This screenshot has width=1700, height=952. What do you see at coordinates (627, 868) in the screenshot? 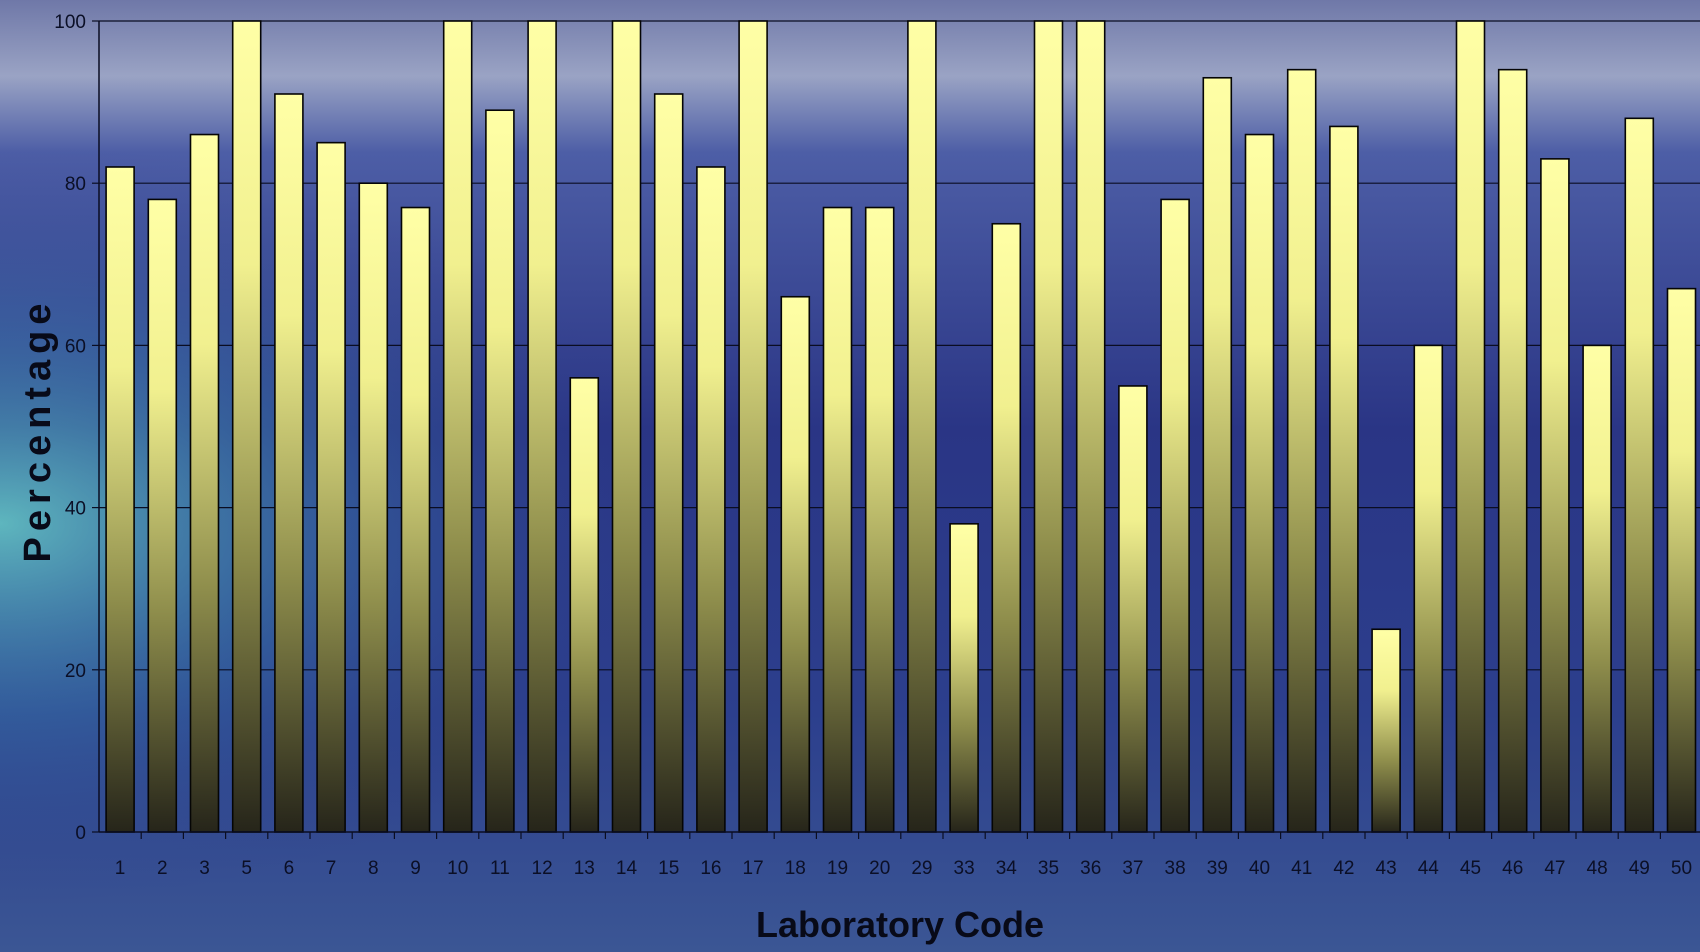
I see `x-tick-label: 14` at bounding box center [627, 868].